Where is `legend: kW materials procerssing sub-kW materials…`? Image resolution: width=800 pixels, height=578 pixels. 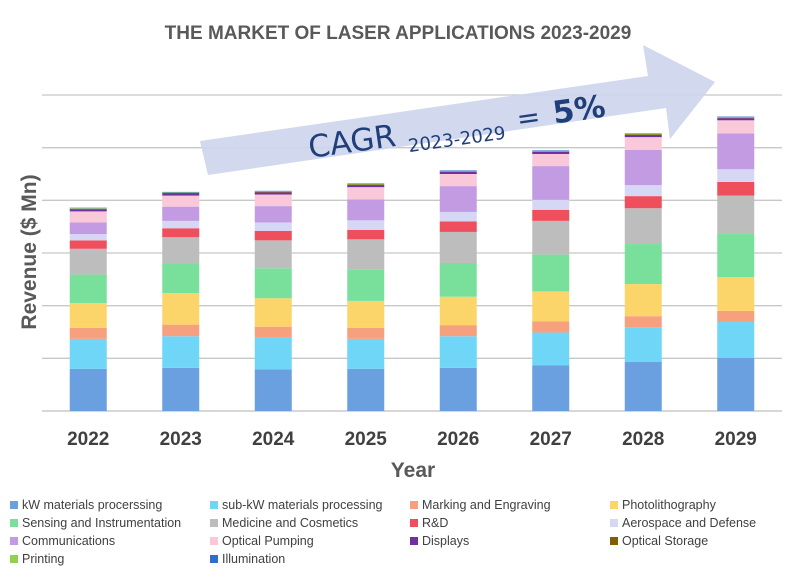
legend: kW materials procerssing sub-kW materials… is located at coordinates (400, 532).